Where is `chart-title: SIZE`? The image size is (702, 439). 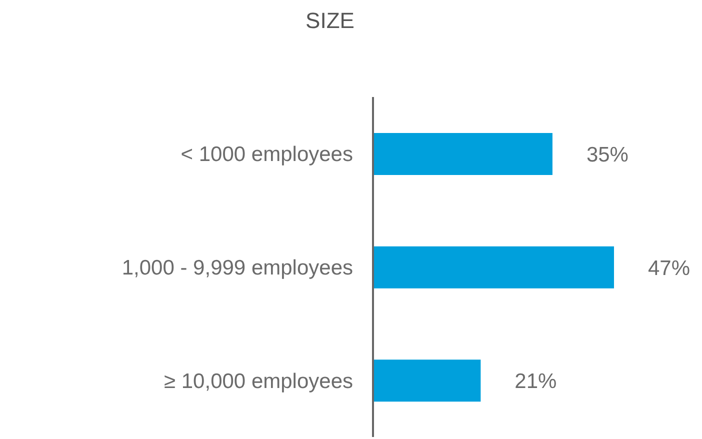
chart-title: SIZE is located at coordinates (330, 21).